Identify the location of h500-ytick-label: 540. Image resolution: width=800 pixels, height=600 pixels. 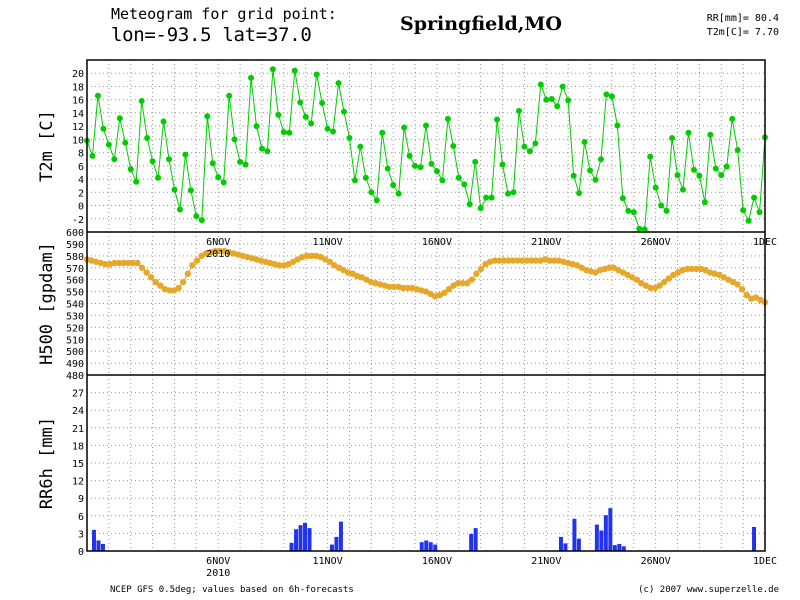
(75, 305).